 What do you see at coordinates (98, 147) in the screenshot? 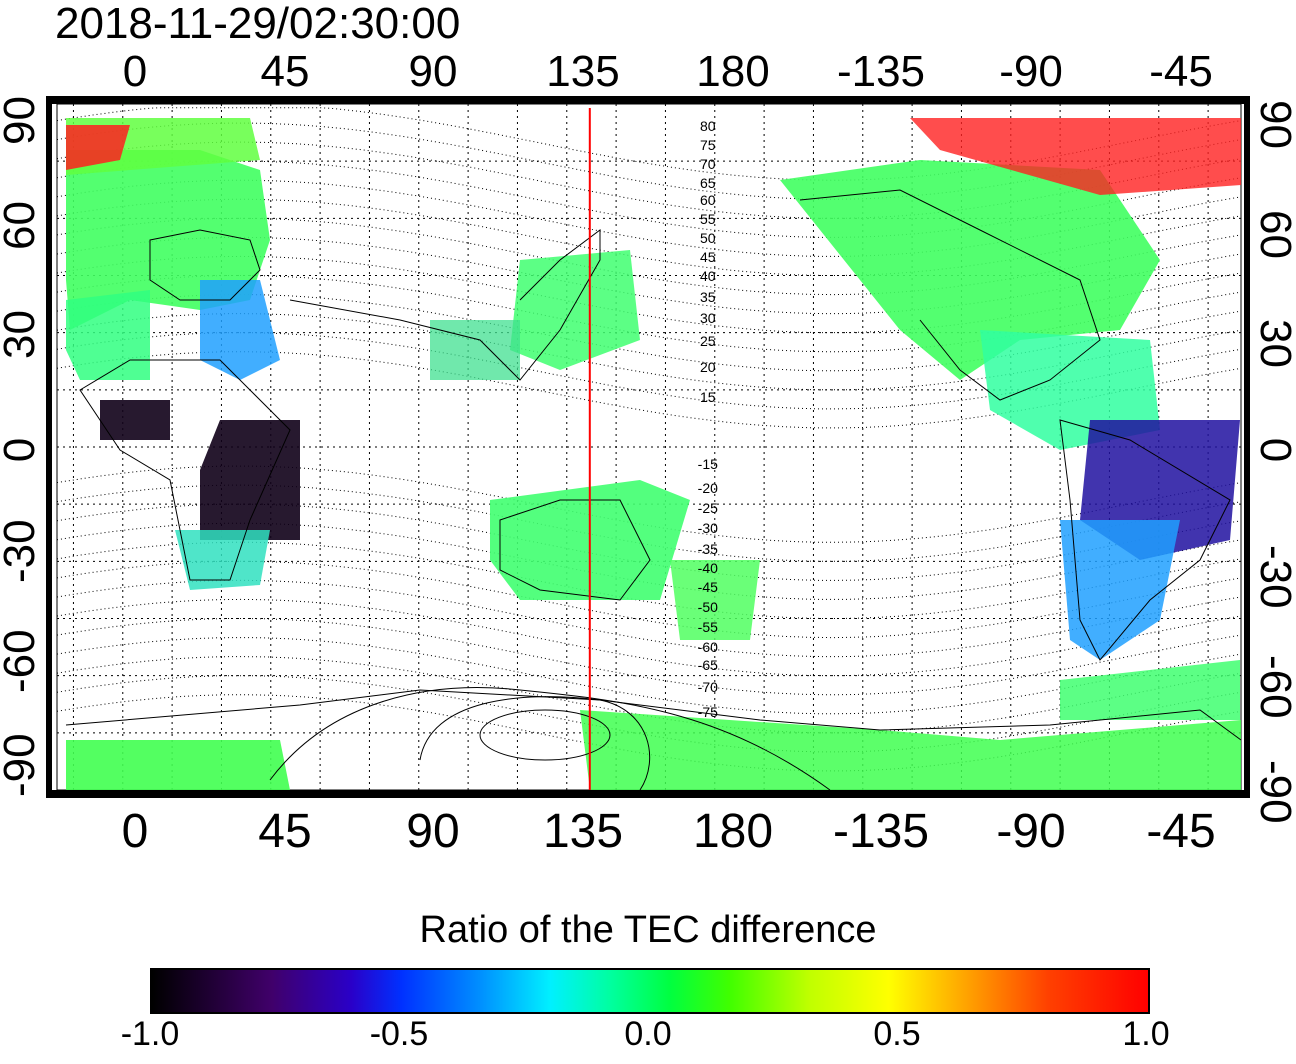
I see `coverage-arctic-red-west` at bounding box center [98, 147].